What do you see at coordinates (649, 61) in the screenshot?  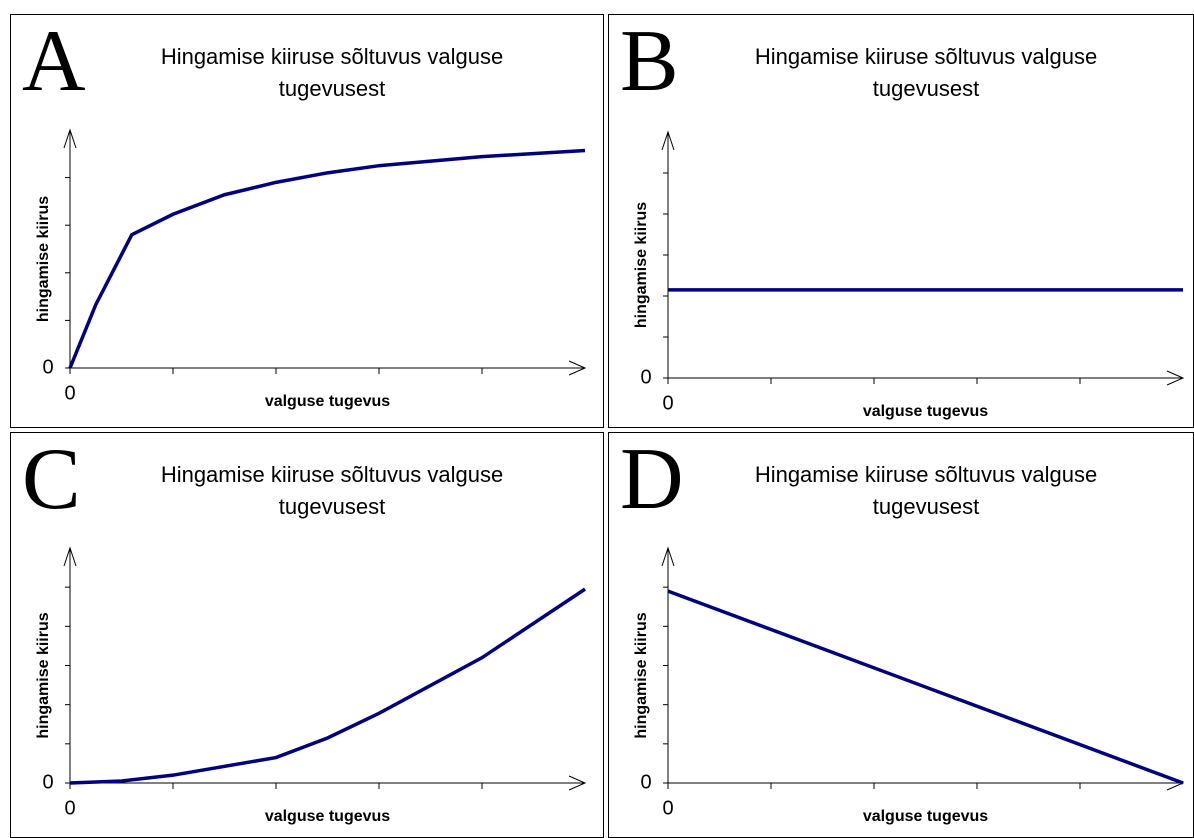 I see `panel-letter: B` at bounding box center [649, 61].